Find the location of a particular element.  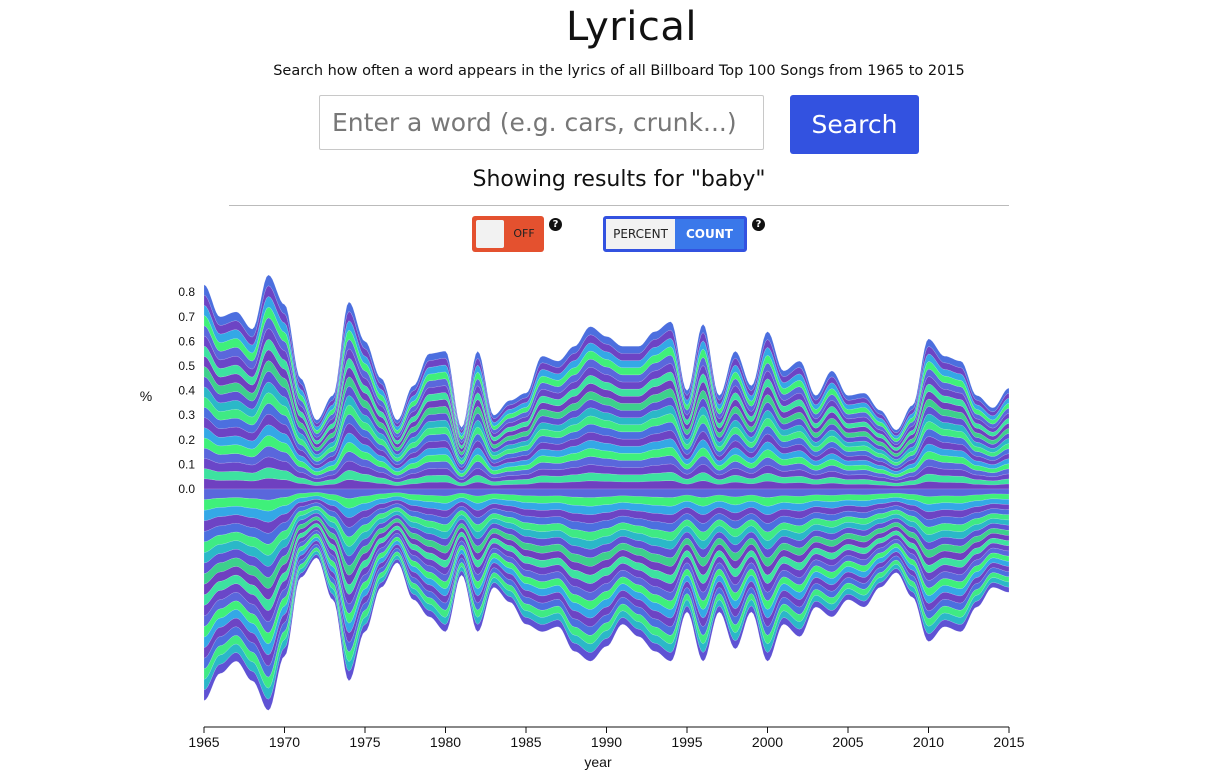

x-tick-label: 2000 is located at coordinates (767, 742).